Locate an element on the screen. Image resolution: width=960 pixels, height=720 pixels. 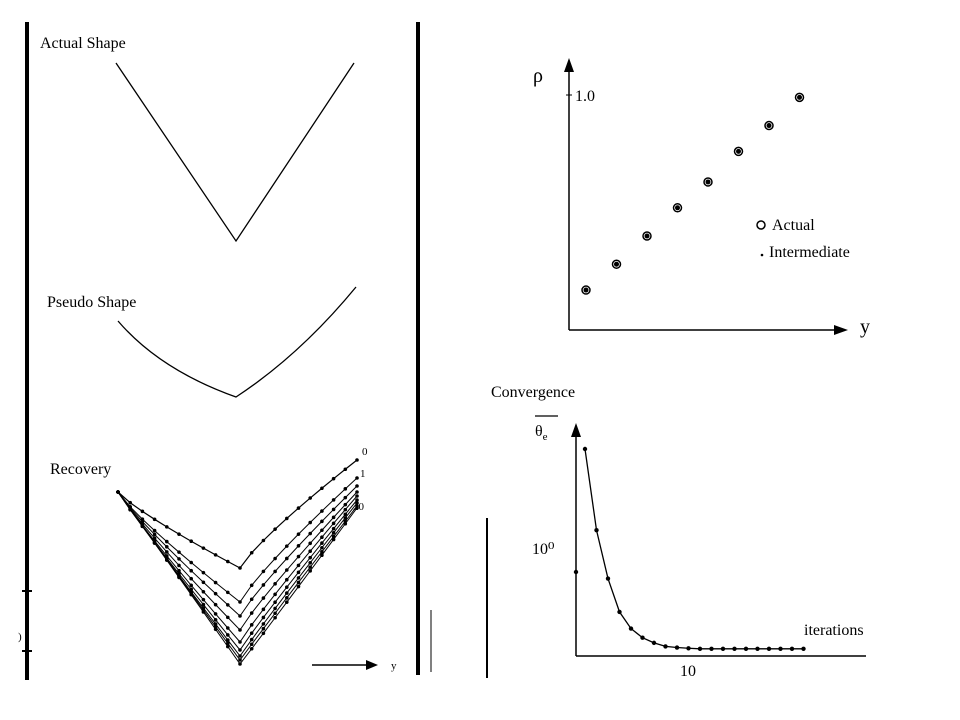
rho-y-arrowhead is located at coordinates (569, 65).